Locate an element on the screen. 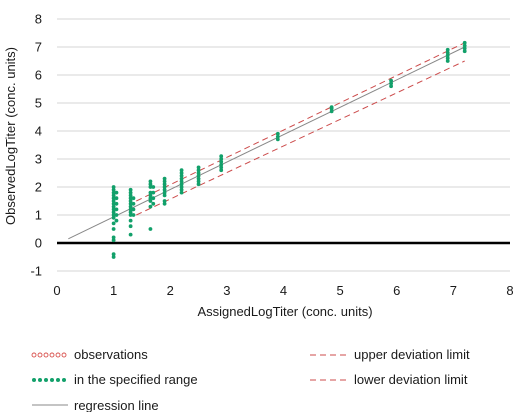 The height and width of the screenshot is (412, 513). legend-regression-label: regression line is located at coordinates (116, 405).